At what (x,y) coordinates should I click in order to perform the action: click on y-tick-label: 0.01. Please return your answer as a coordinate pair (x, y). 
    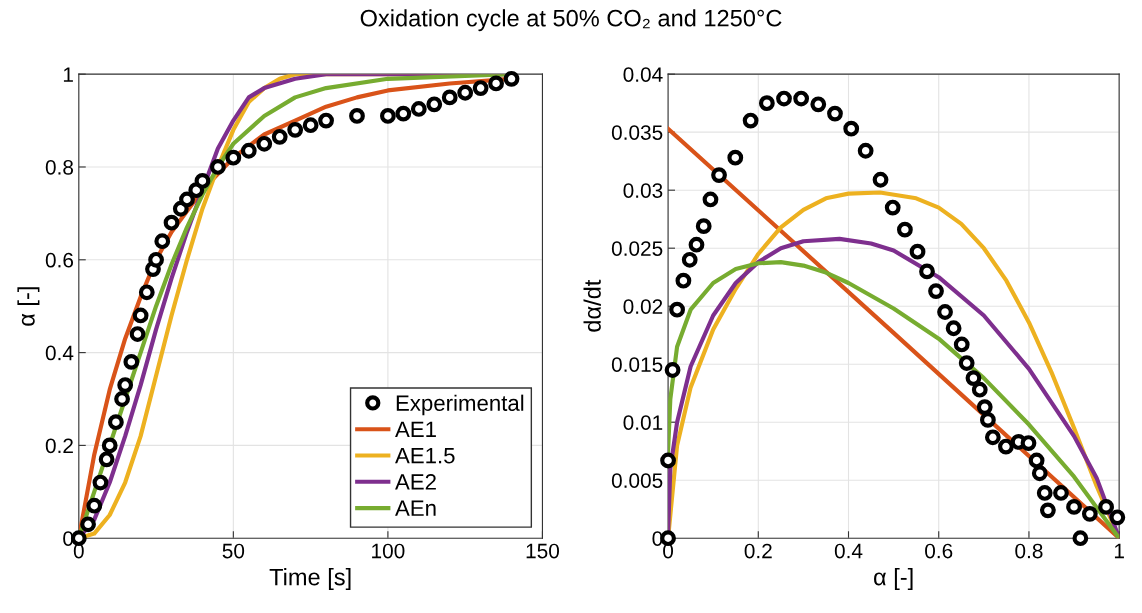
    Looking at the image, I should click on (643, 422).